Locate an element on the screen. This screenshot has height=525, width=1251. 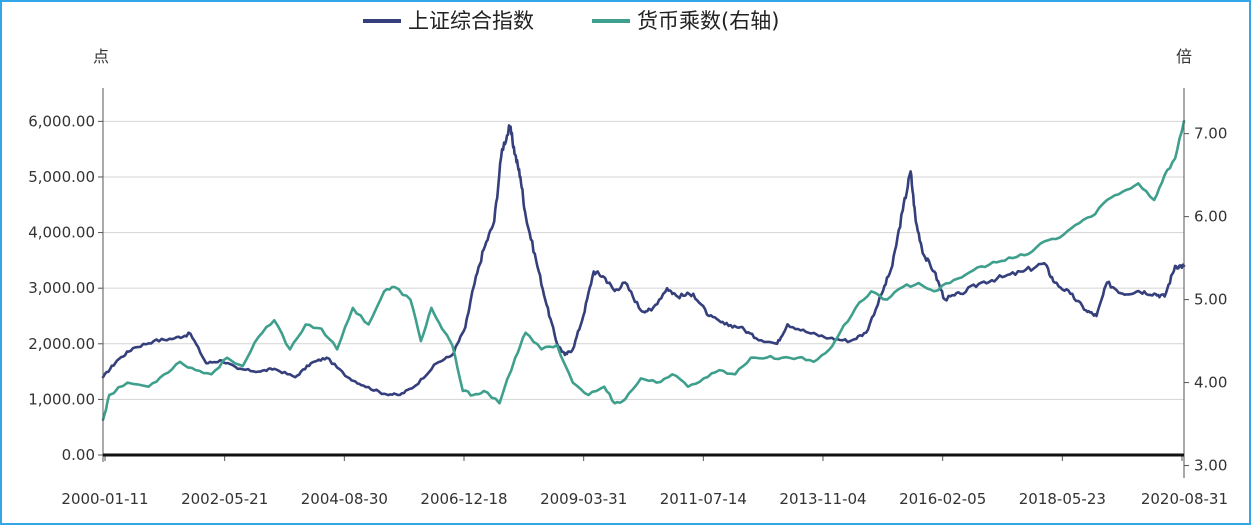
legend-label-shanghai-composite: 上证综合指数 is located at coordinates (471, 21).